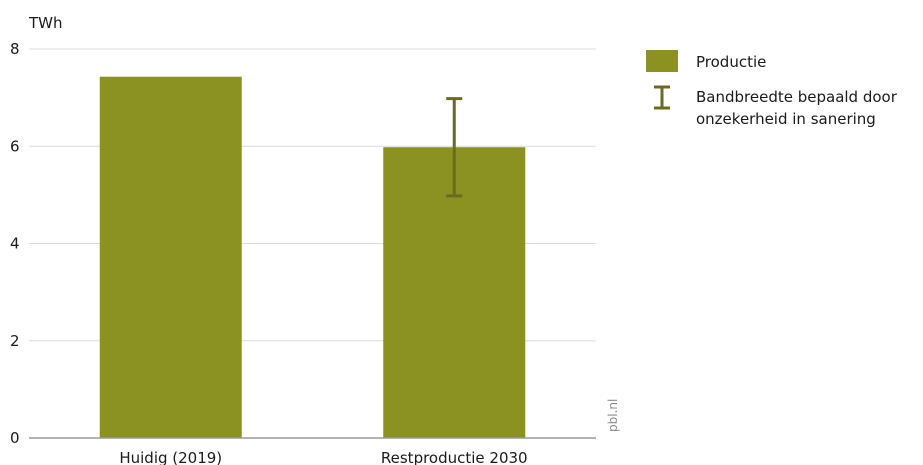 The height and width of the screenshot is (465, 923). I want to click on legend-label-line: onzekerheid in sanering, so click(786, 119).